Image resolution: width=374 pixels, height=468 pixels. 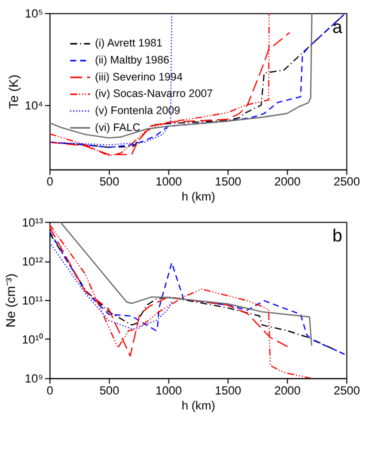 What do you see at coordinates (13, 91) in the screenshot?
I see `y-axis-title: Te (K)` at bounding box center [13, 91].